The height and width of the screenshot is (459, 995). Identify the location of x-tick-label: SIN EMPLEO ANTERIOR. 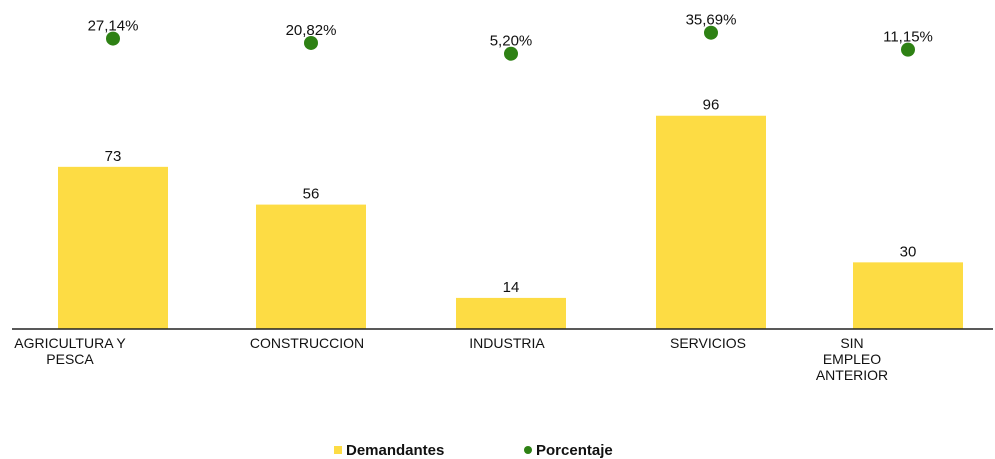
(852, 359).